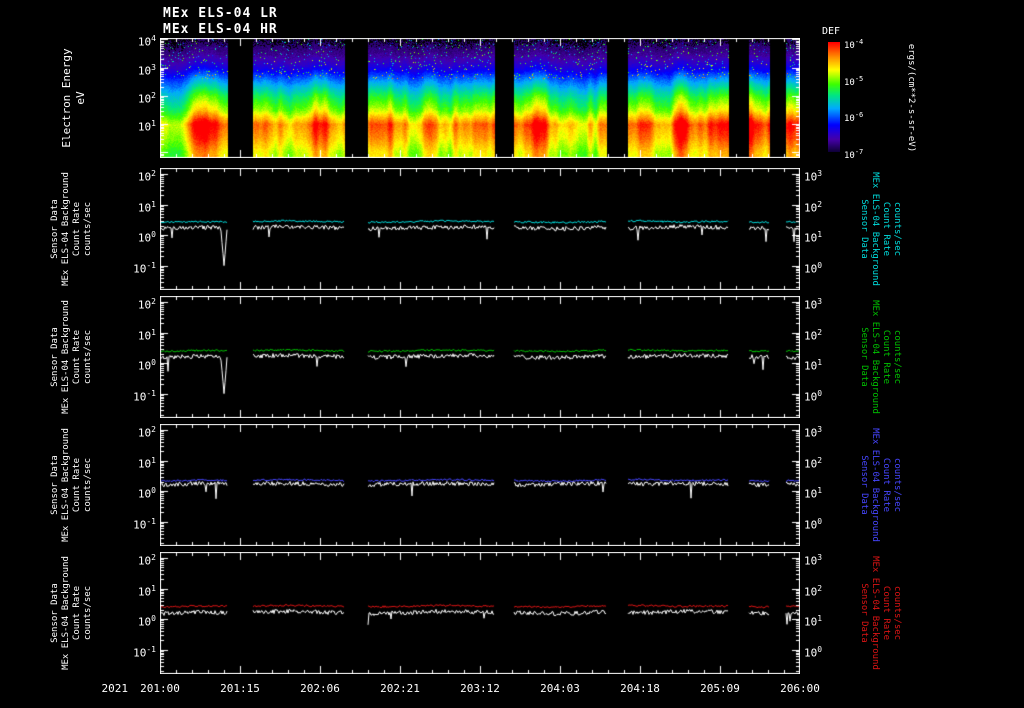  Describe the element at coordinates (220, 13) in the screenshot. I see `plot-title-lr: MEx ELS-04 LR` at that location.